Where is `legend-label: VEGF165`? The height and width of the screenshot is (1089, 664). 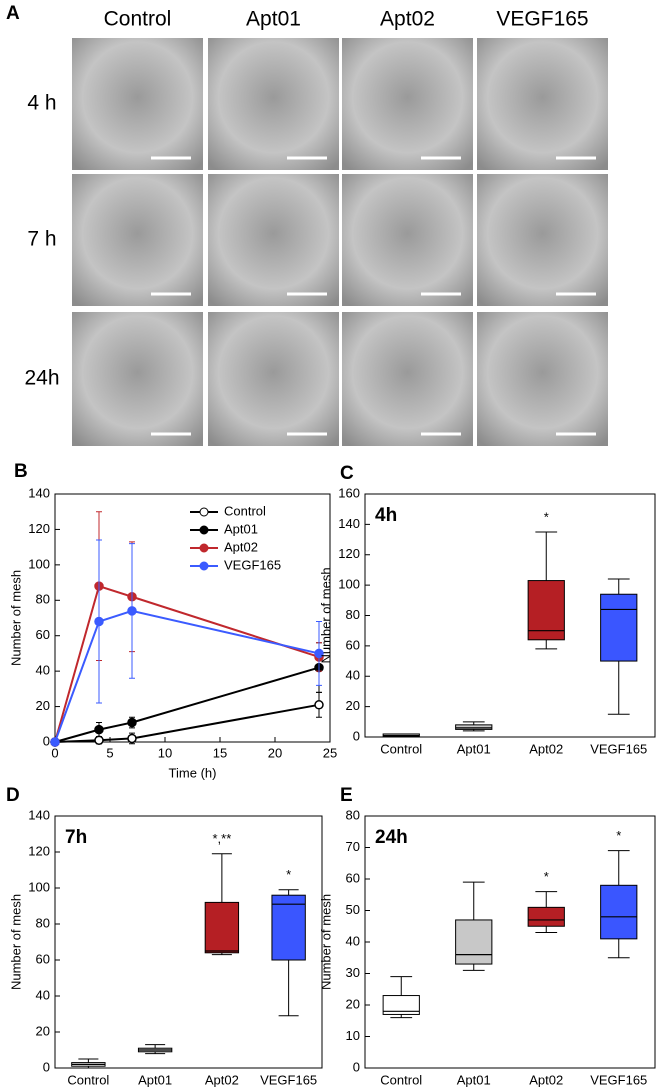 legend-label: VEGF165 is located at coordinates (252, 564).